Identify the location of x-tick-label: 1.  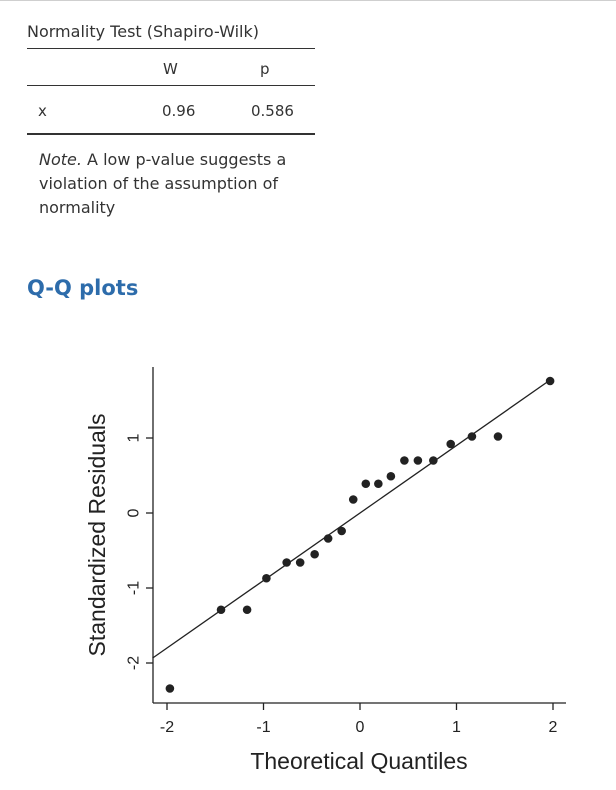
(456, 727).